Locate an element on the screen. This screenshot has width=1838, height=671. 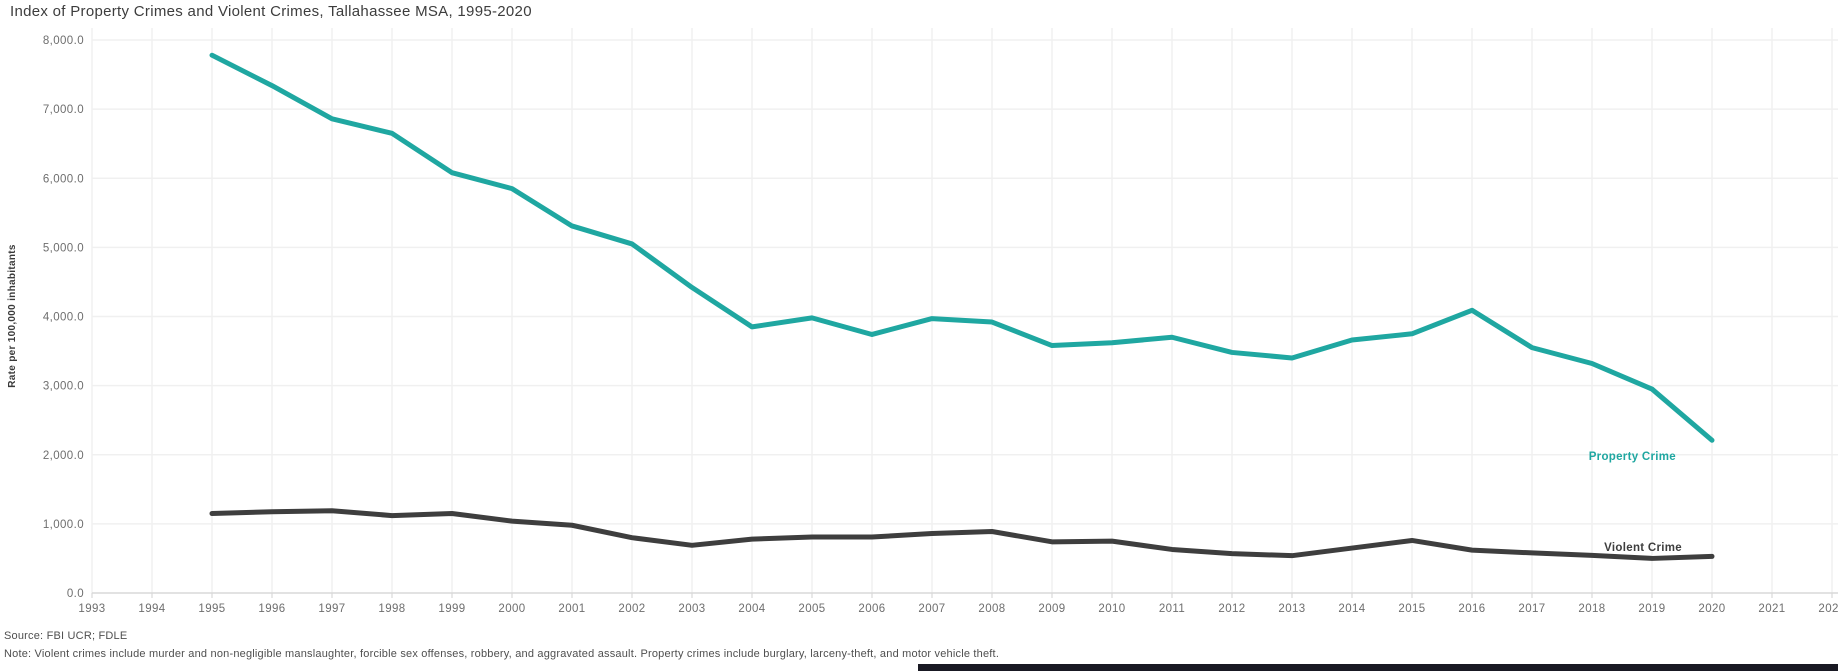
y-tick-label: 8,000.0 is located at coordinates (63, 41).